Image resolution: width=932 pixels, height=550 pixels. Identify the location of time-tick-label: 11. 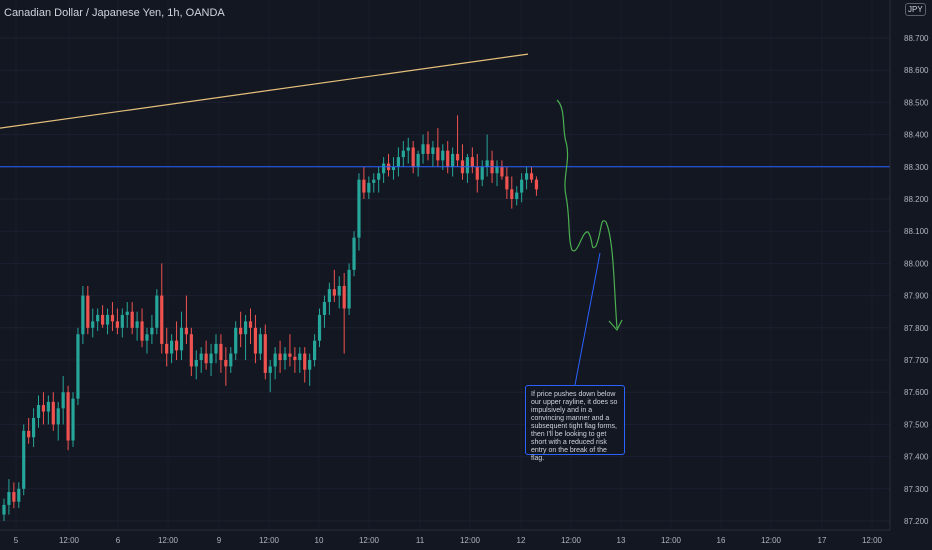
(420, 540).